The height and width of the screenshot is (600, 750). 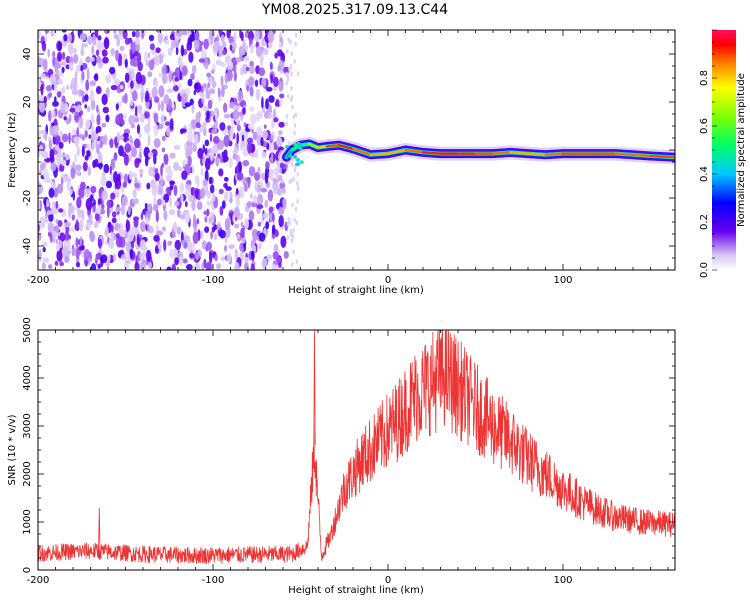 What do you see at coordinates (27, 54) in the screenshot?
I see `y-tick-label: 40` at bounding box center [27, 54].